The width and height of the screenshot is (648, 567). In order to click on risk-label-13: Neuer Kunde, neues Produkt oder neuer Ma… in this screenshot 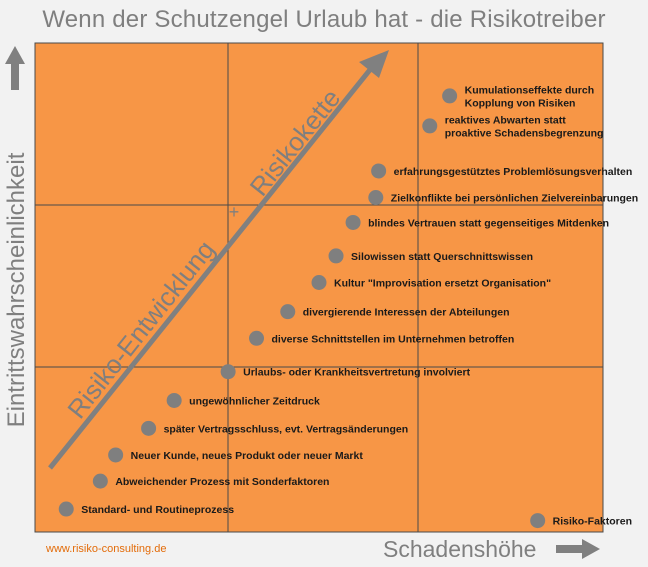, I will do `click(247, 456)`.